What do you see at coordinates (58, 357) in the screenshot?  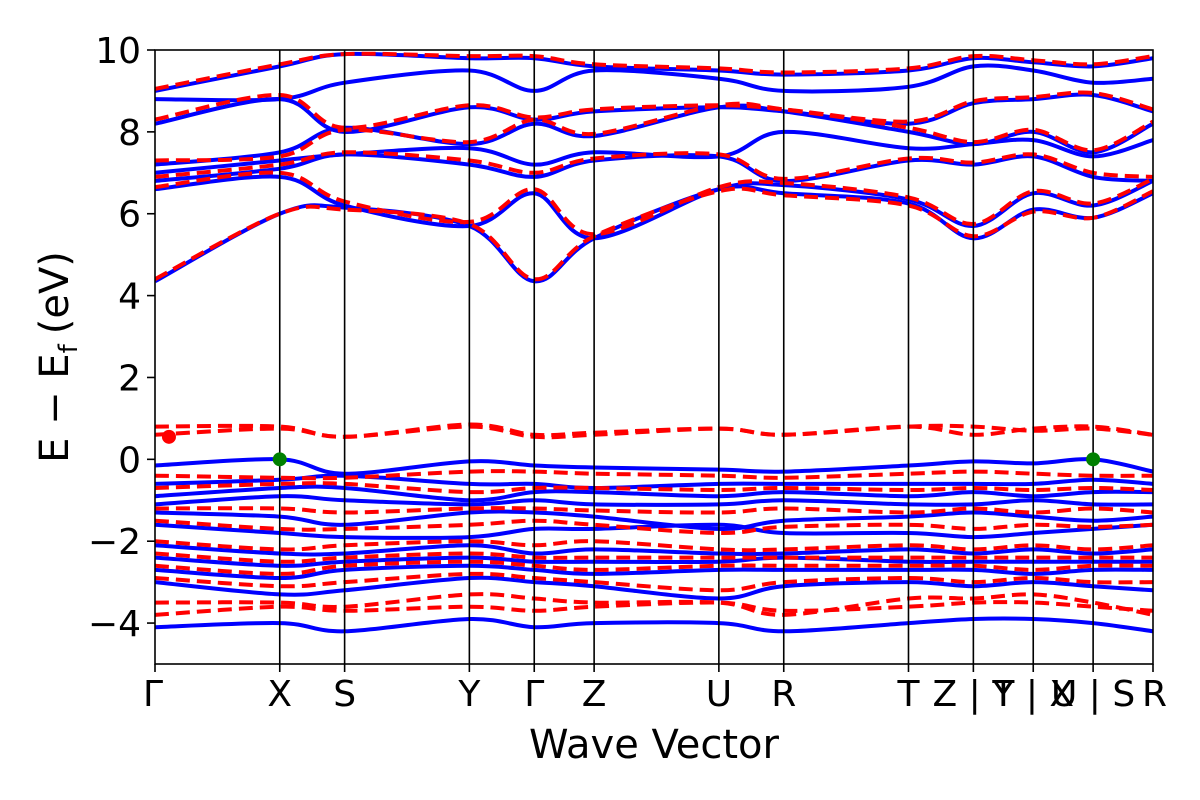 I see `y-axis-label: E − Ef(eV)` at bounding box center [58, 357].